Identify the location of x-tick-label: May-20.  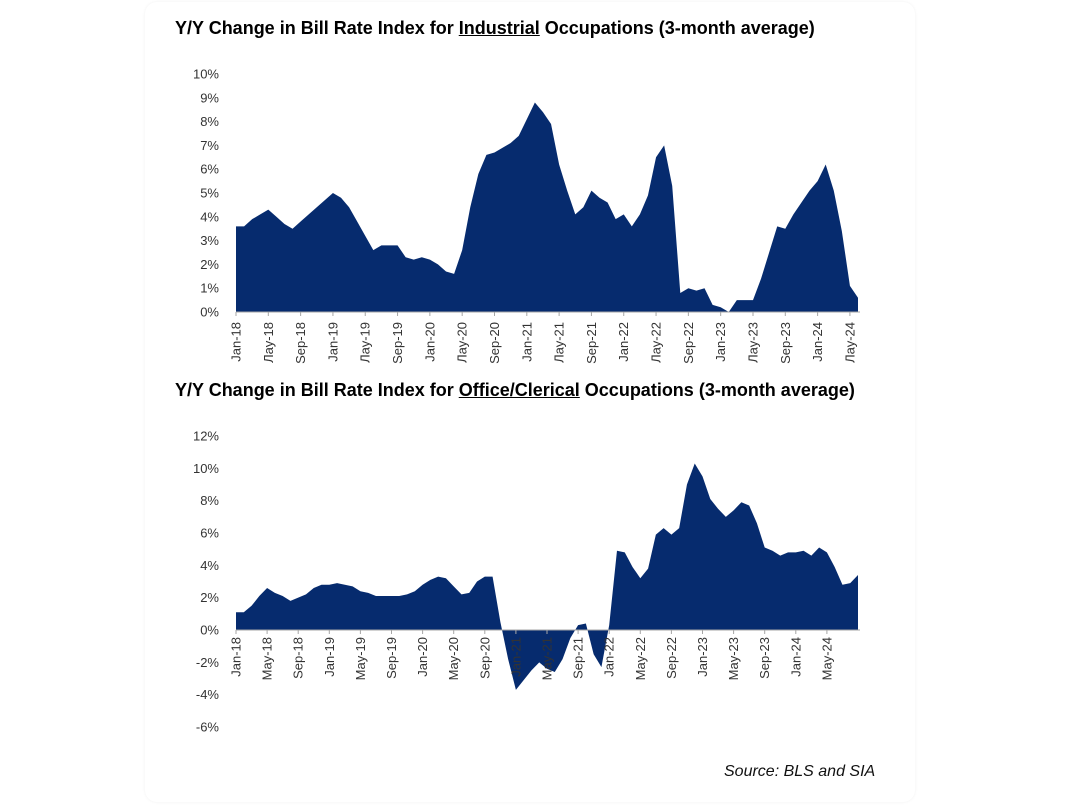
(453, 658).